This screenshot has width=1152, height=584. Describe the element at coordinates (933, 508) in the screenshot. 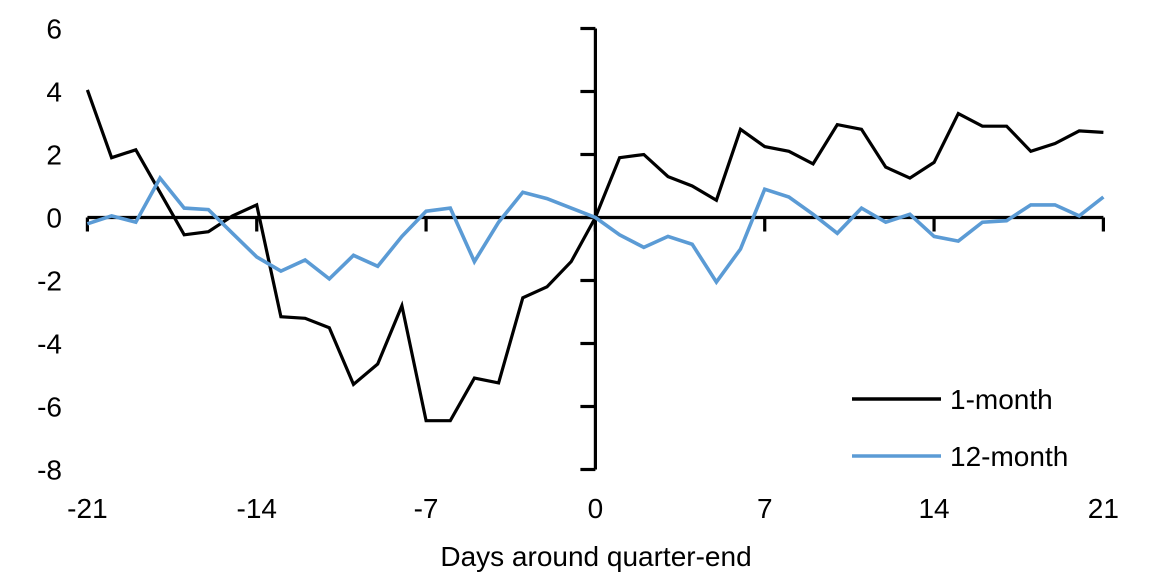

I see `x-tick-label: 14` at that location.